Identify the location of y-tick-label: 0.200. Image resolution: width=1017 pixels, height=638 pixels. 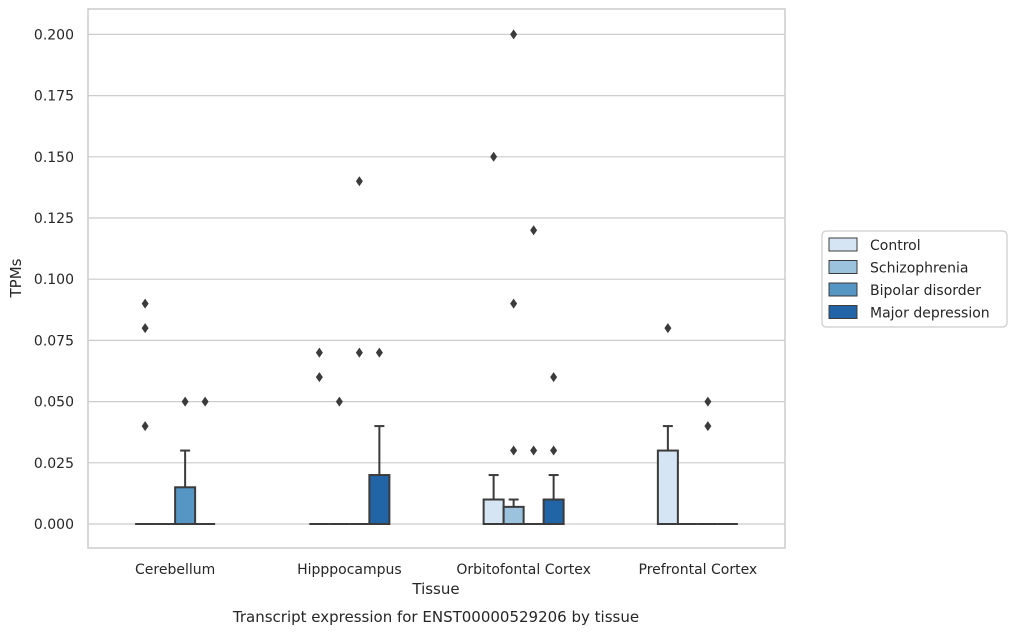
(54, 35).